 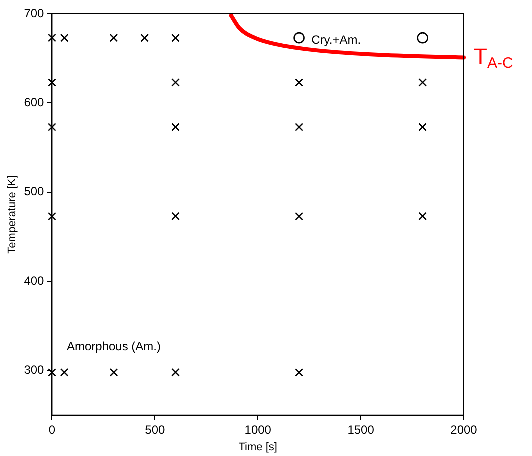 I want to click on x-tick-label: 500, so click(x=155, y=429).